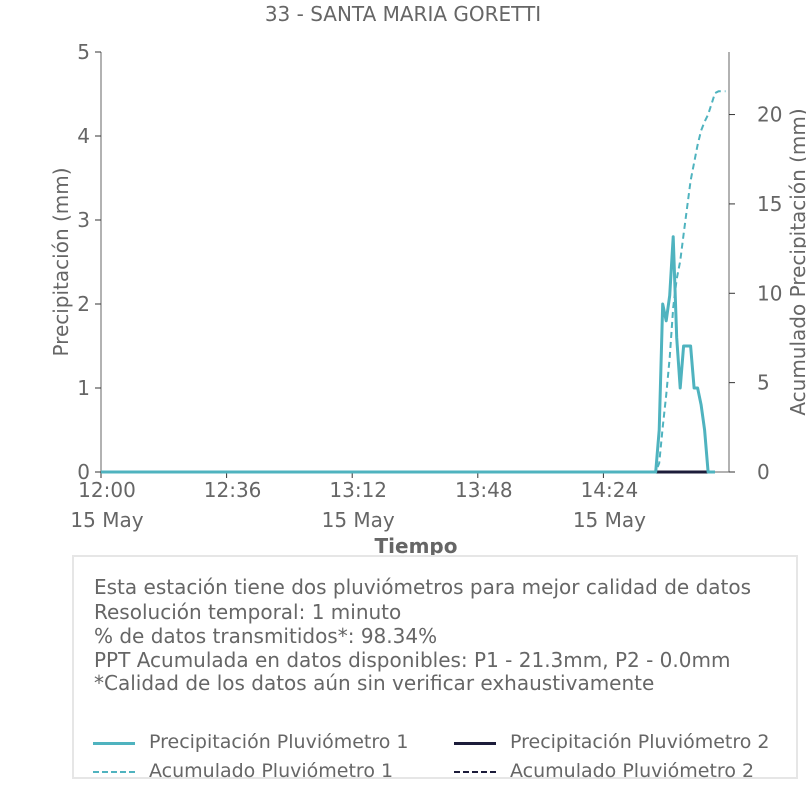  What do you see at coordinates (114, 743) in the screenshot?
I see `legend-swatch-p1` at bounding box center [114, 743].